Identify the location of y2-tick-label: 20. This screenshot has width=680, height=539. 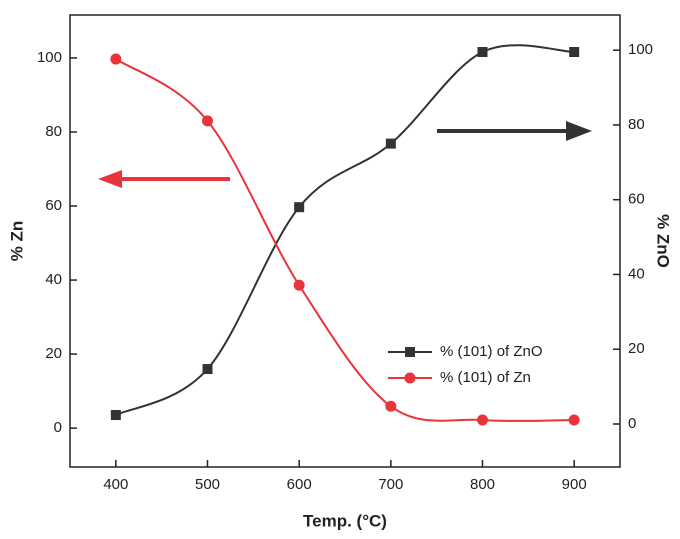
(636, 348).